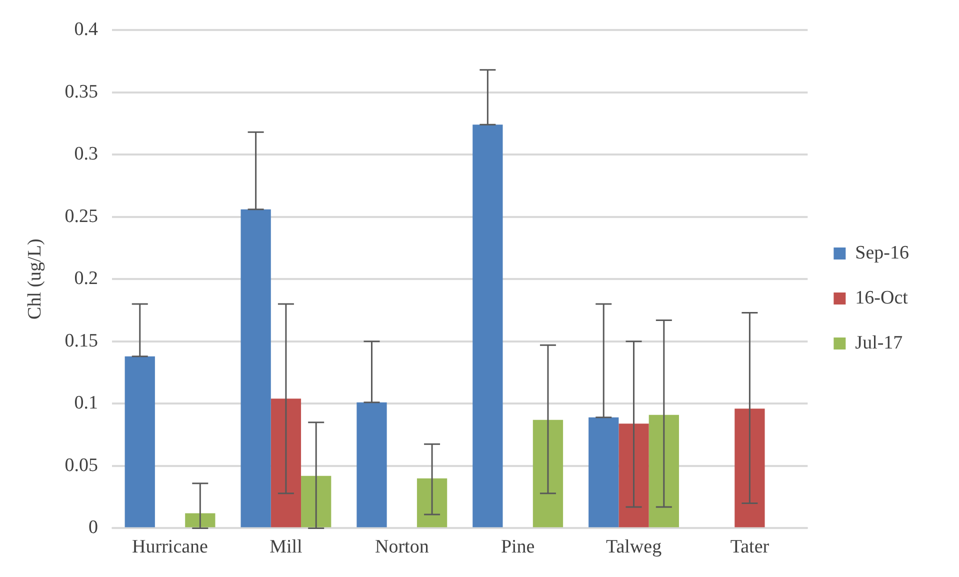 The width and height of the screenshot is (959, 577). What do you see at coordinates (86, 29) in the screenshot?
I see `y-tick-label: 0.4` at bounding box center [86, 29].